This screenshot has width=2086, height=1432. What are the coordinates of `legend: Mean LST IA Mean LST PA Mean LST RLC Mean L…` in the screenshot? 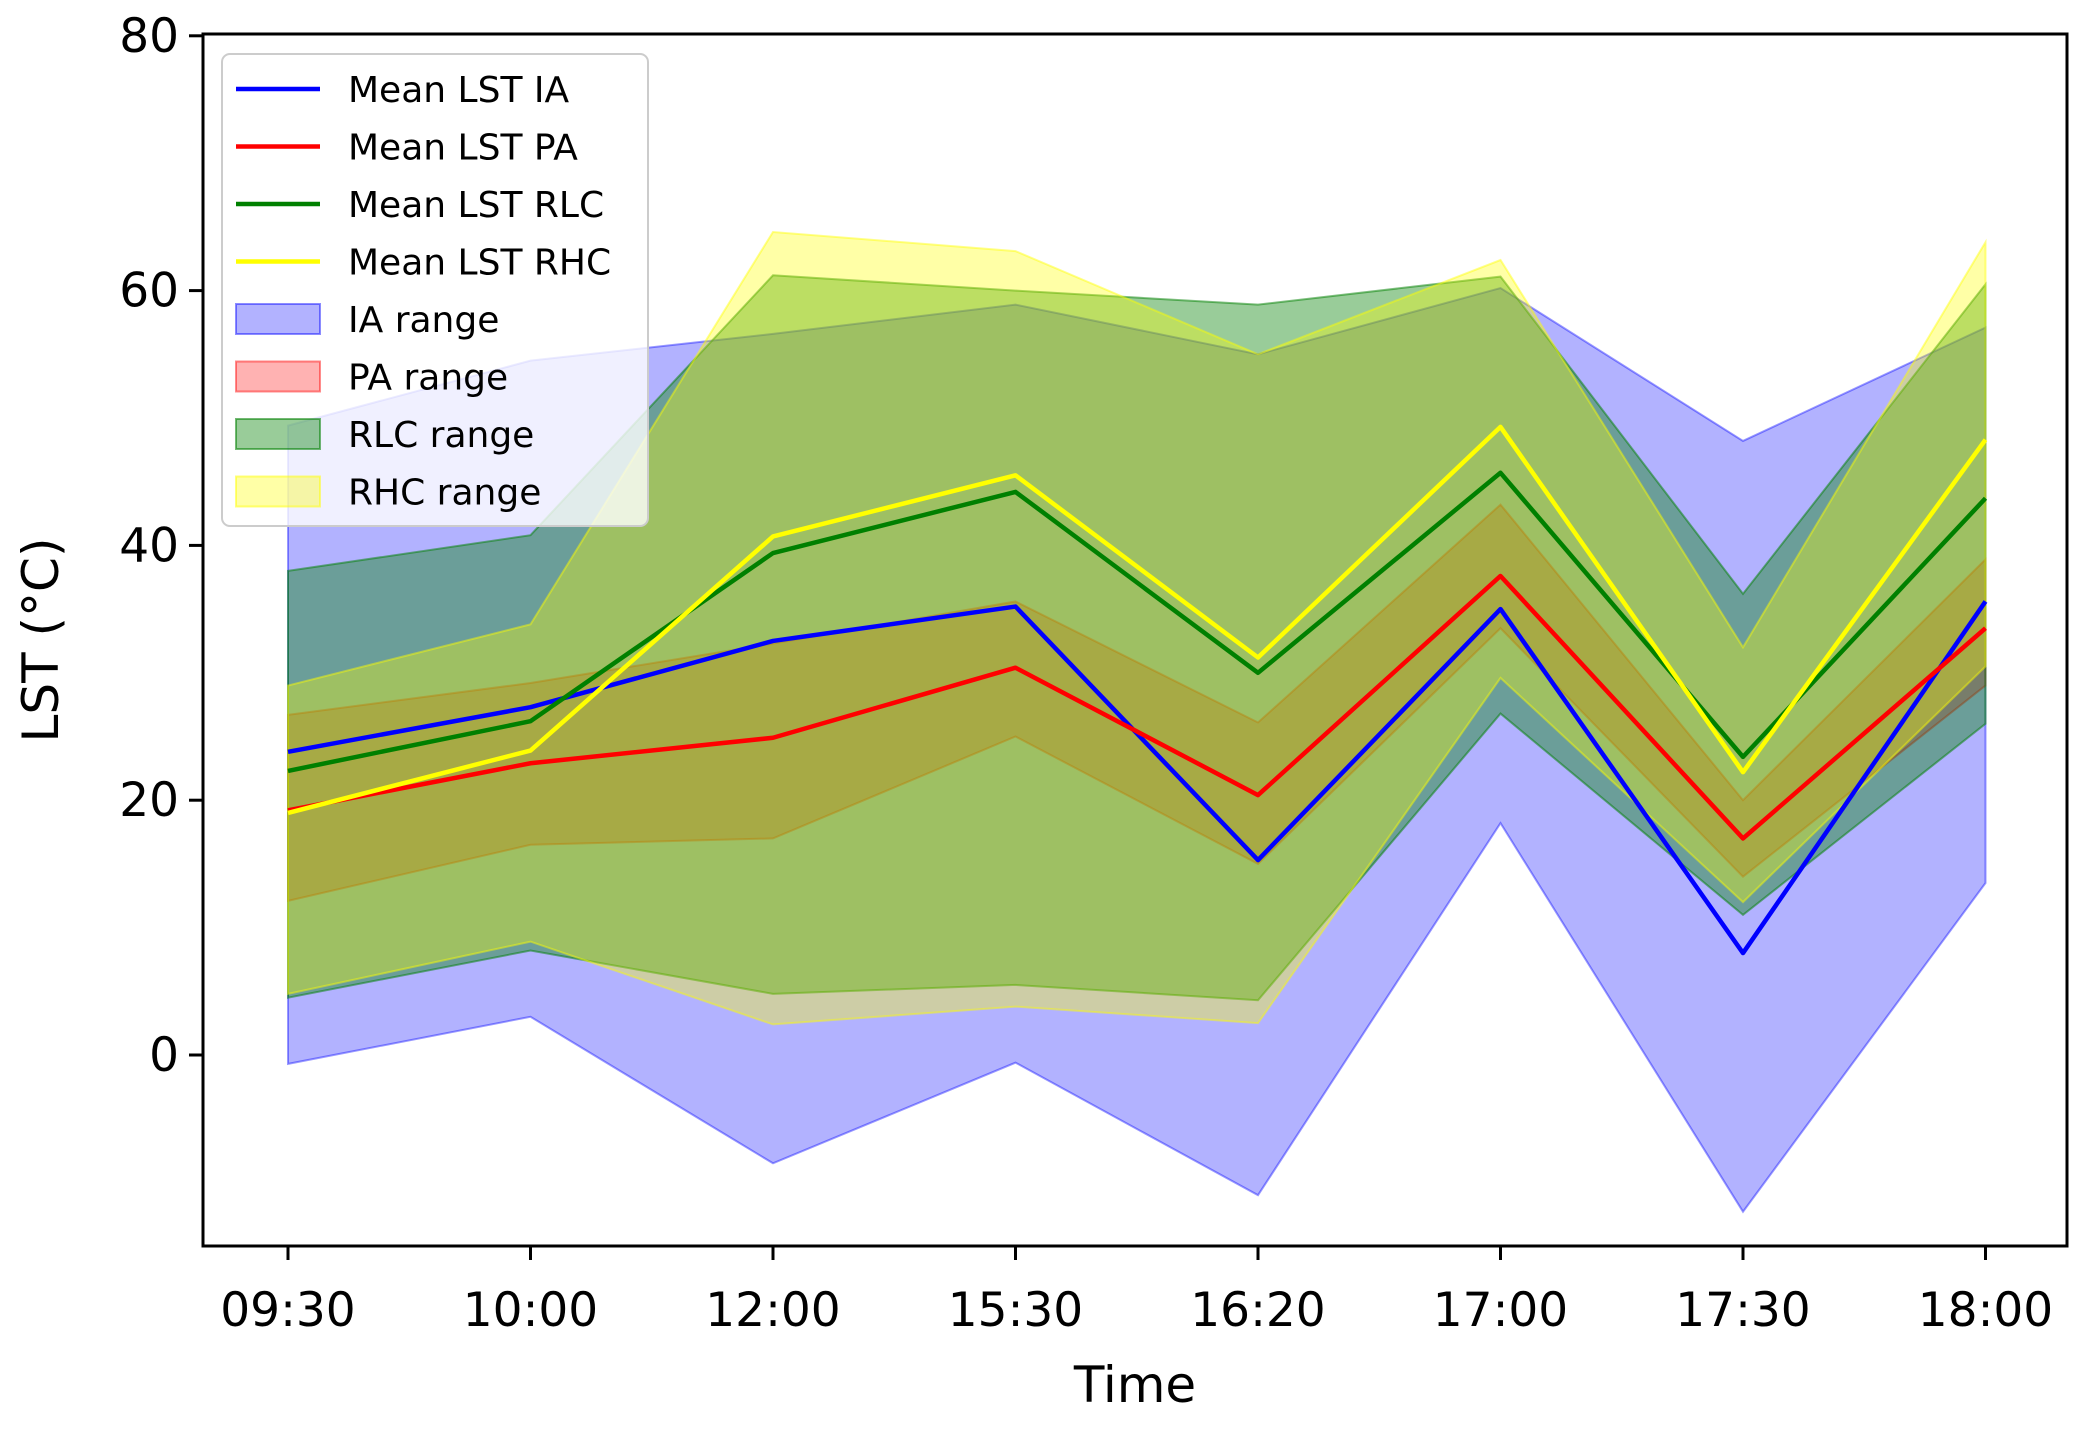 It's located at (435, 290).